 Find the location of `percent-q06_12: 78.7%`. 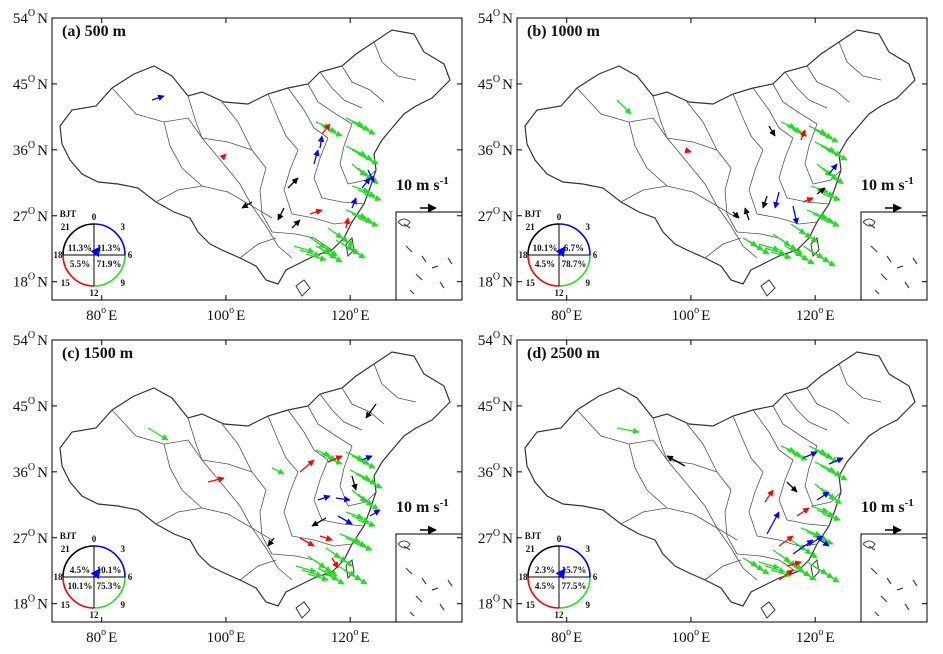

percent-q06_12: 78.7% is located at coordinates (574, 264).